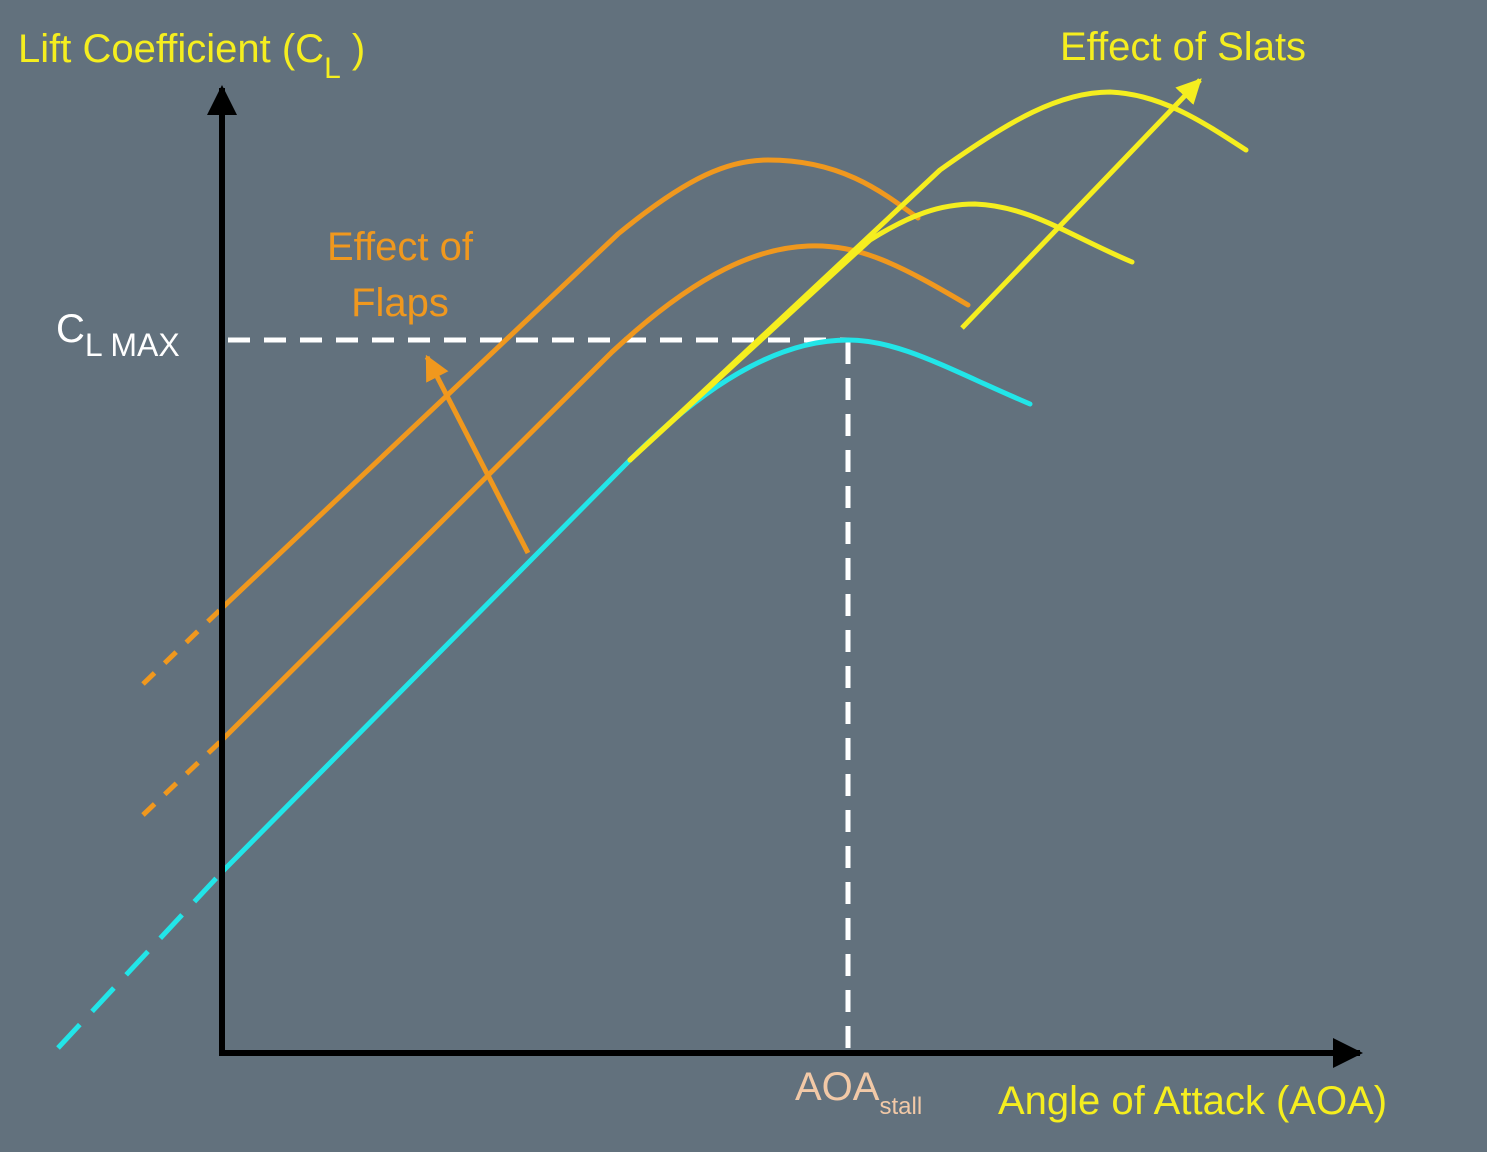 The image size is (1487, 1152). Describe the element at coordinates (191, 56) in the screenshot. I see `y-axis-label: Lift Coefficient (CL )` at that location.